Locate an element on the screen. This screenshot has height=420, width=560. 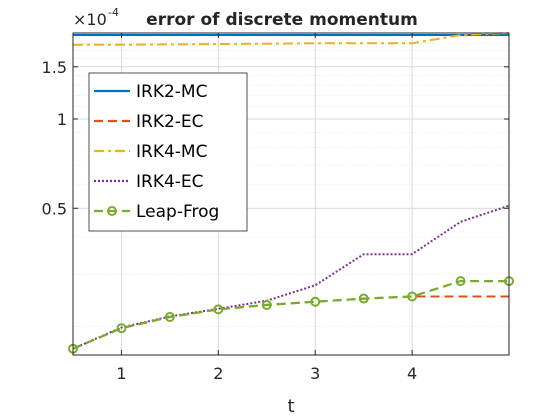
series-line-irk4-mc is located at coordinates (291, 39).